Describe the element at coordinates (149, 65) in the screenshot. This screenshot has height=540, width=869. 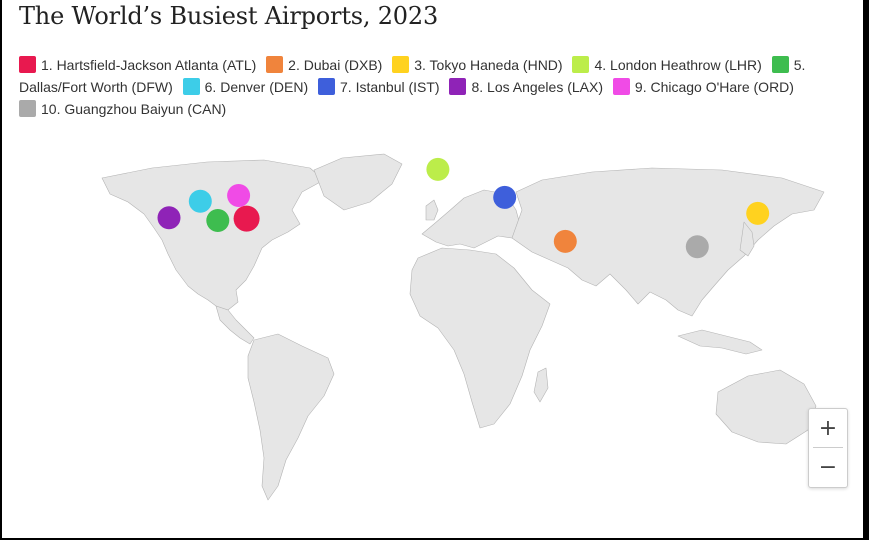
I see `legend-label: 1. Hartsfield-Jackson Atlanta (ATL)` at that location.